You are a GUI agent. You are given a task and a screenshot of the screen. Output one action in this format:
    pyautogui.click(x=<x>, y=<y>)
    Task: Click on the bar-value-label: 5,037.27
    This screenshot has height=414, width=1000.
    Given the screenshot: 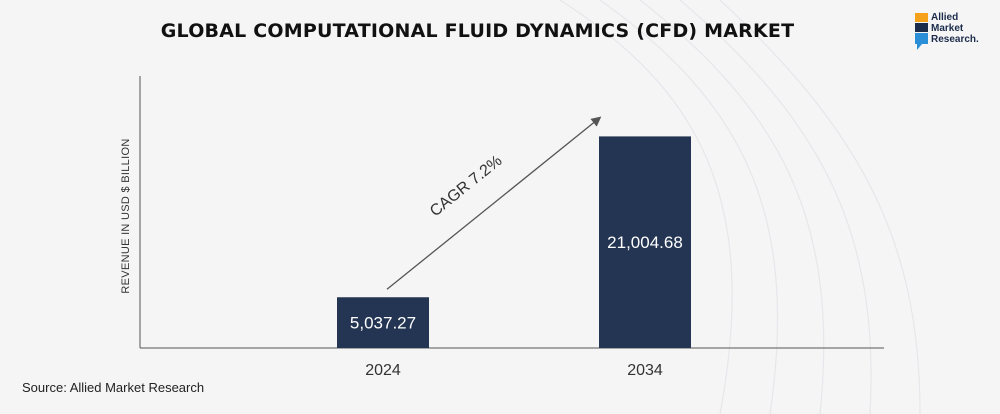 What is the action you would take?
    pyautogui.click(x=383, y=323)
    